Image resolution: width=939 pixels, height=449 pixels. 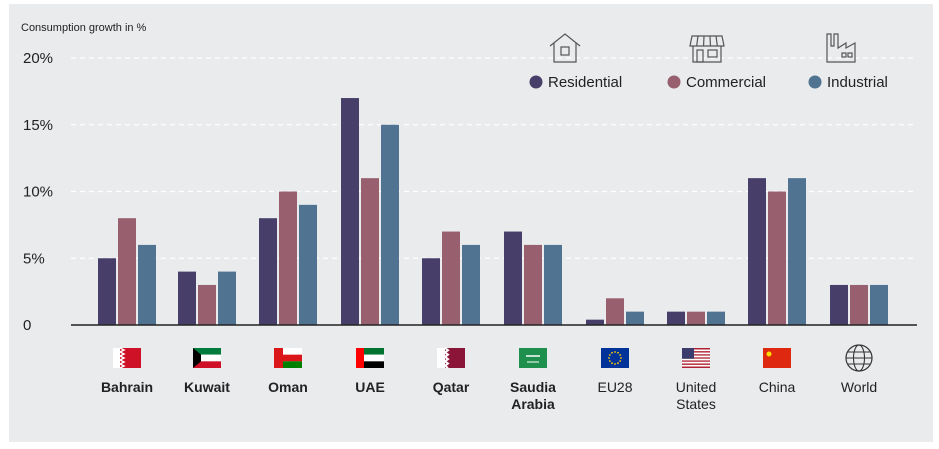 What do you see at coordinates (859, 304) in the screenshot?
I see `bar-world-commercial` at bounding box center [859, 304].